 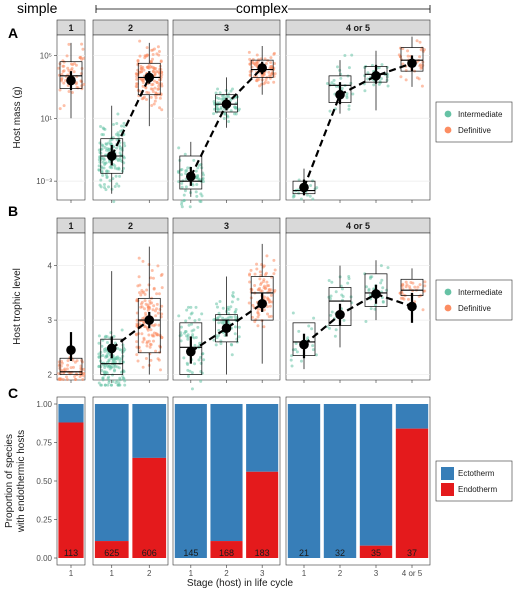 What do you see at coordinates (262, 298) in the screenshot?
I see `box-b` at bounding box center [262, 298].